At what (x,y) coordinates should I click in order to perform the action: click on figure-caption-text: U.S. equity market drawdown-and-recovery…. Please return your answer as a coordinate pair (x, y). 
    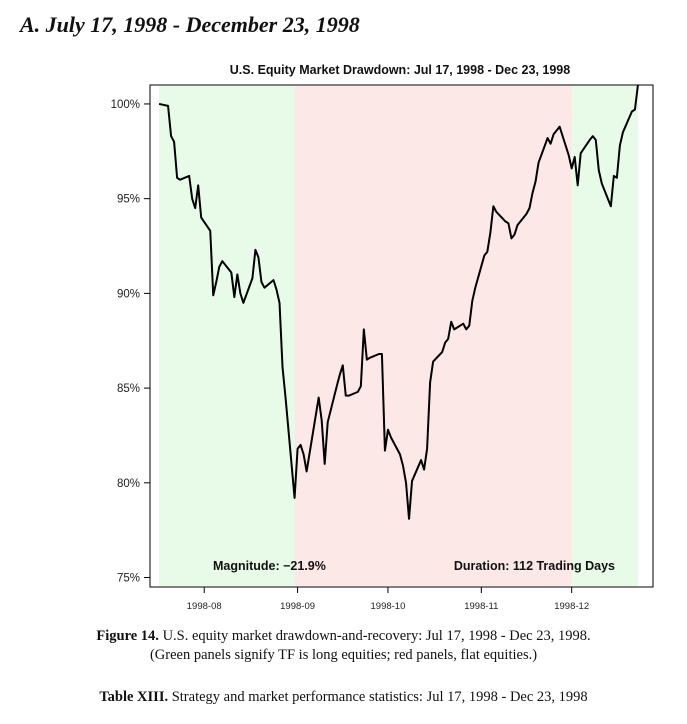
    Looking at the image, I should click on (376, 636).